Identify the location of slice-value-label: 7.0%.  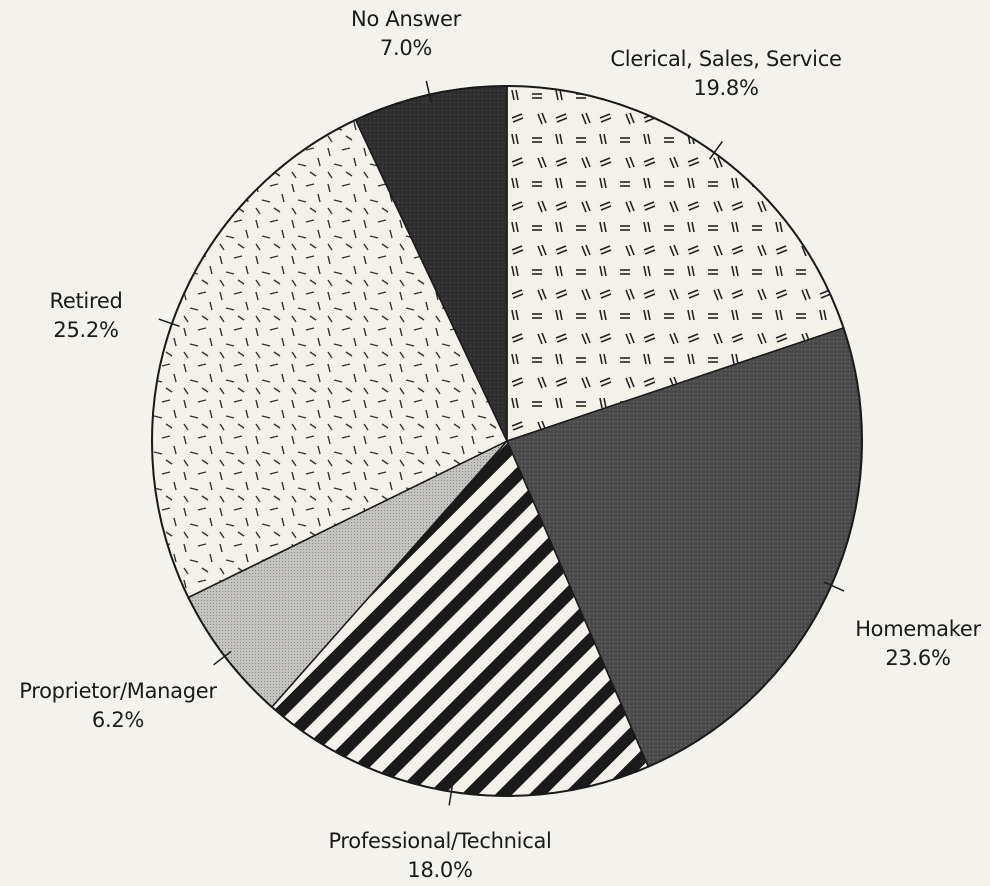
(406, 48).